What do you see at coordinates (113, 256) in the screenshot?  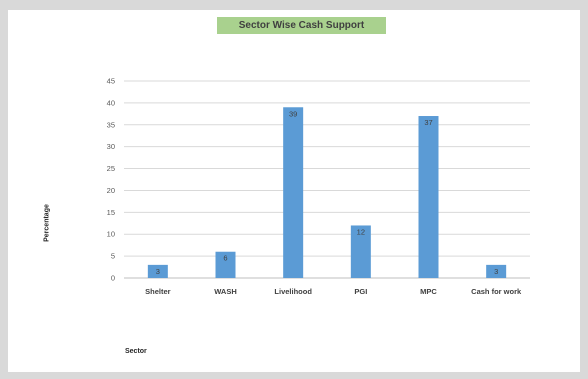 I see `y-tick-label: 5` at bounding box center [113, 256].